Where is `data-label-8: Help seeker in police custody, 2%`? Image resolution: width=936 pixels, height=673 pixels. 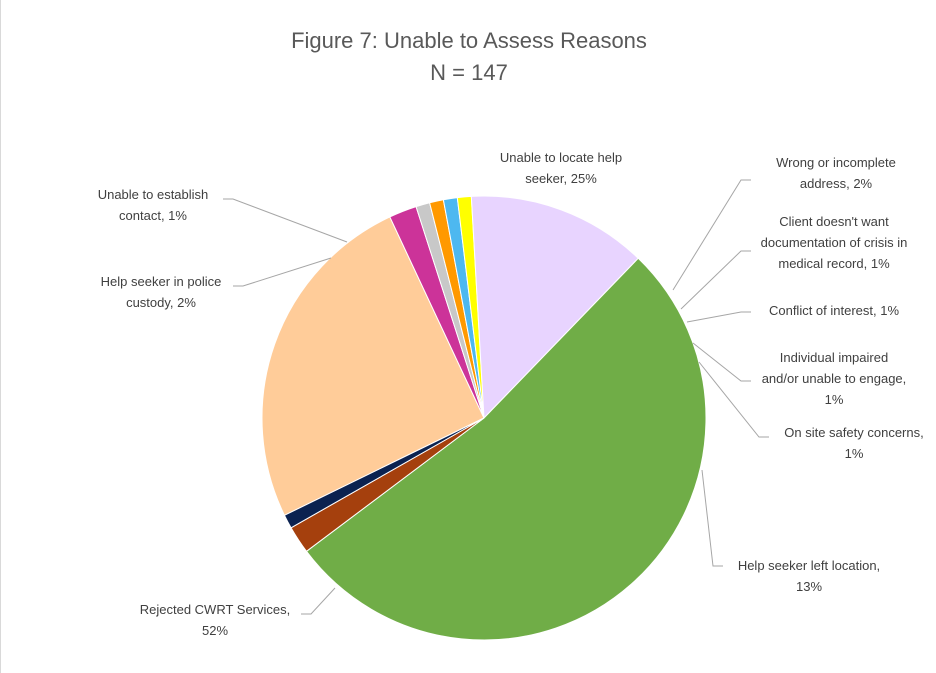 data-label-8: Help seeker in police custody, 2% is located at coordinates (161, 292).